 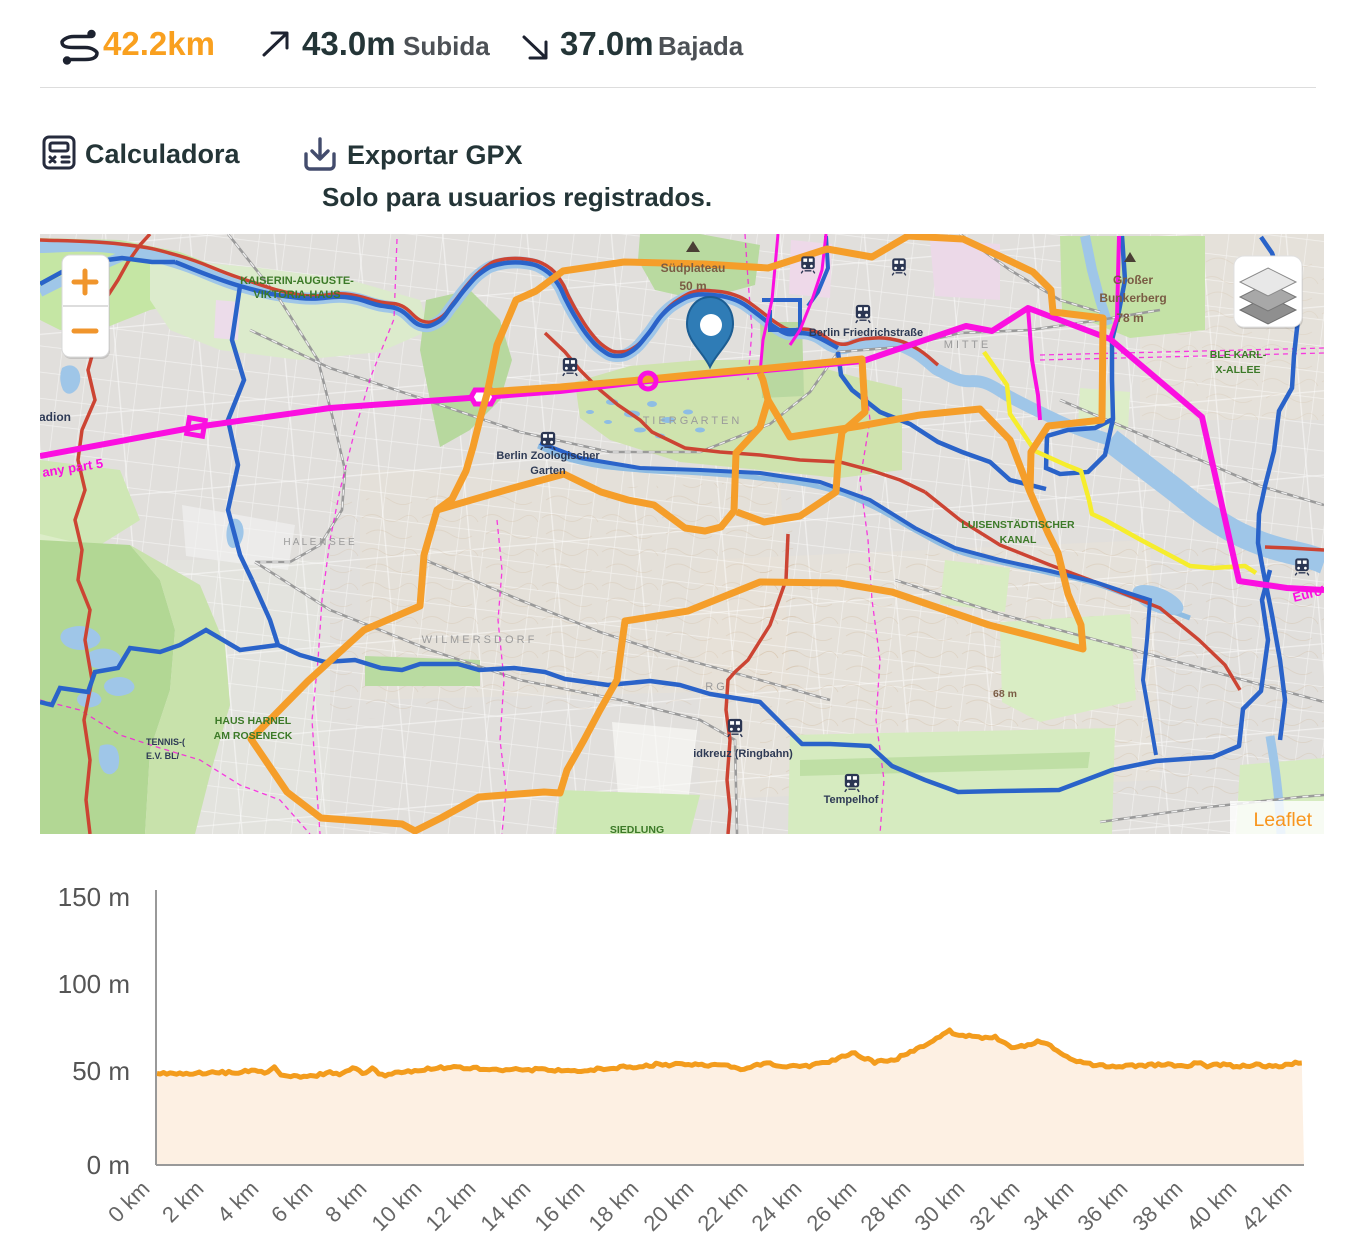 I want to click on svg-text: M I T T E, so click(x=966, y=345).